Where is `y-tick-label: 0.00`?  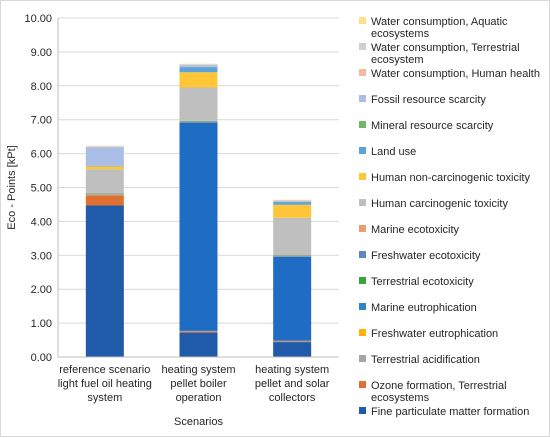
y-tick-label: 0.00 is located at coordinates (41, 358).